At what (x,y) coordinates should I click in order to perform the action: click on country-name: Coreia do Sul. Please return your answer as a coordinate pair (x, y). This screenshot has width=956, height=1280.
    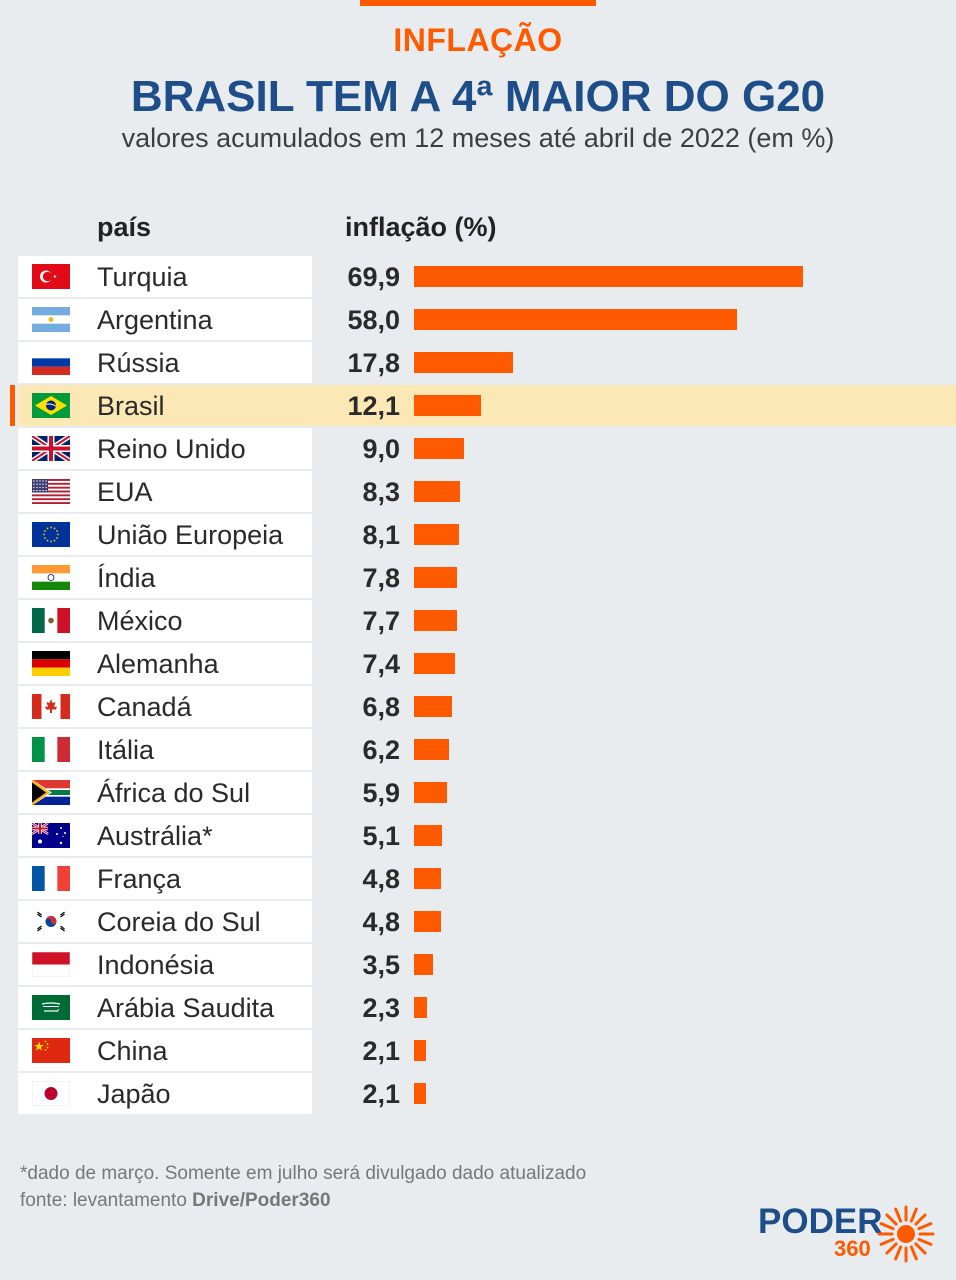
    Looking at the image, I should click on (179, 922).